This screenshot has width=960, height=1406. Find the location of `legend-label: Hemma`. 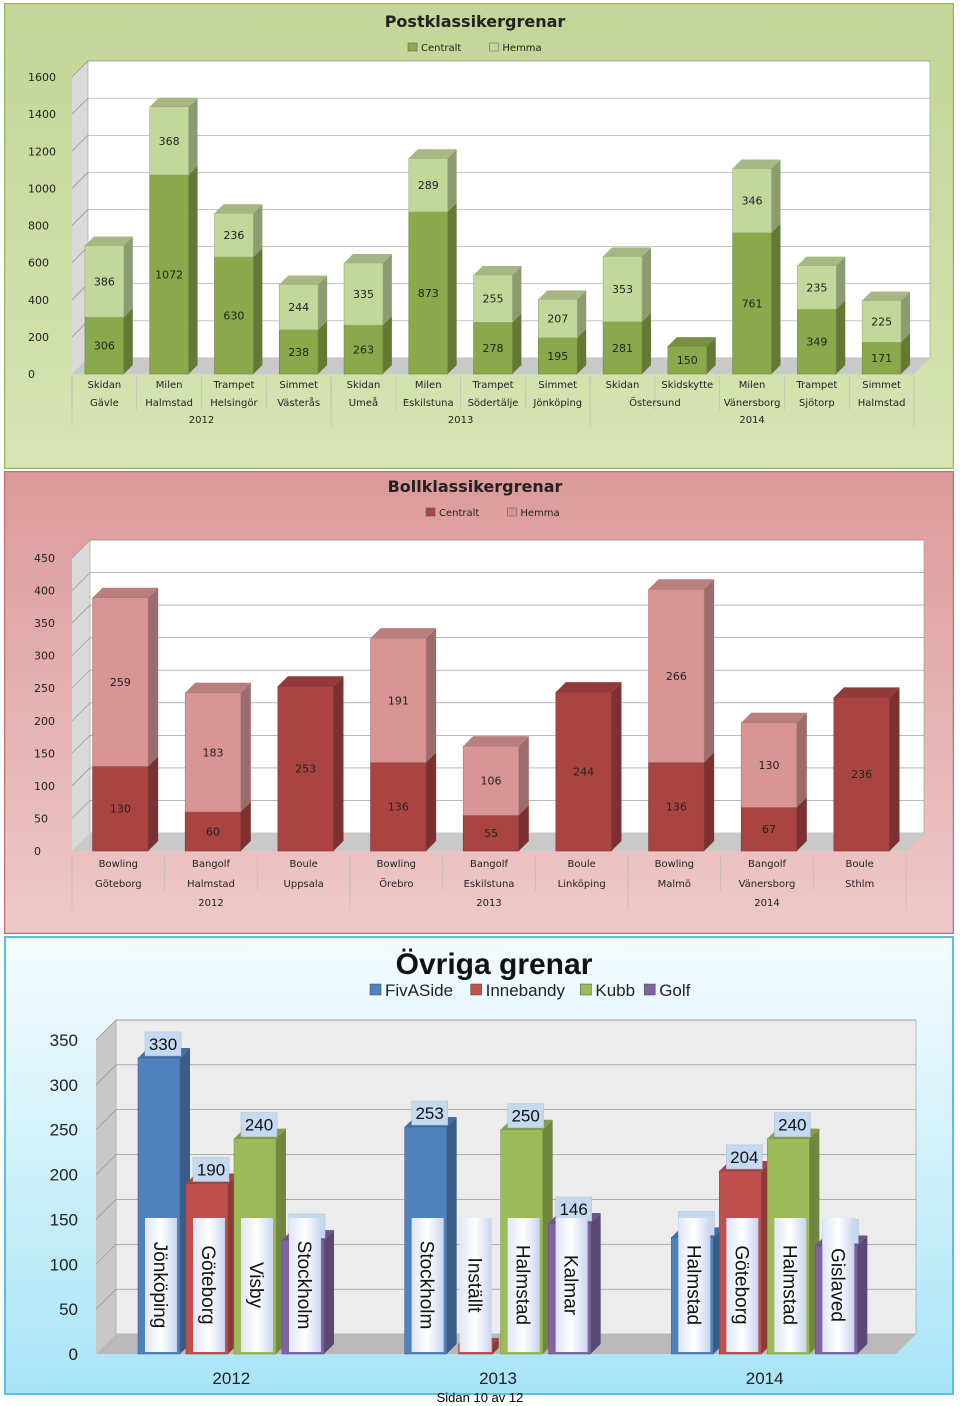

legend-label: Hemma is located at coordinates (521, 48).